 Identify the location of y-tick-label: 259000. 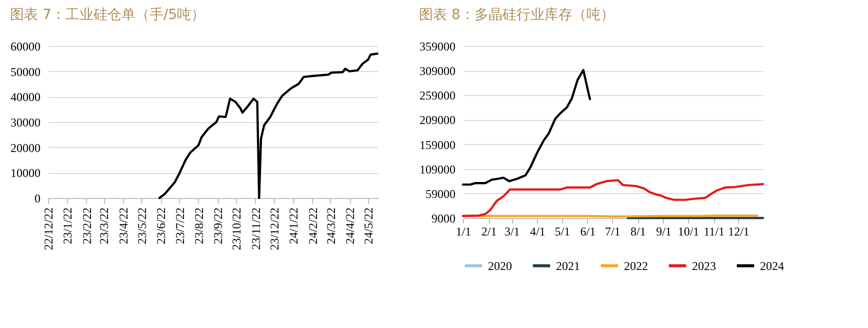
(438, 95).